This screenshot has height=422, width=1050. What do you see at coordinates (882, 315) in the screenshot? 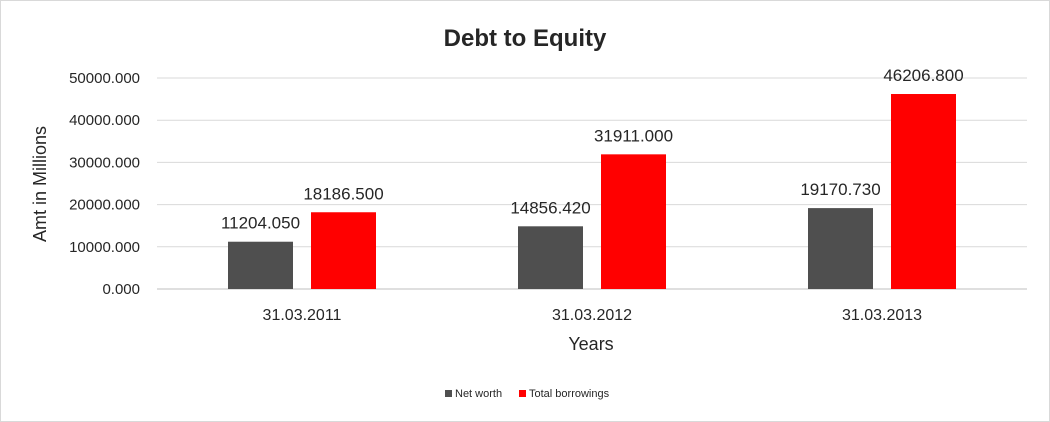
I see `x-tick-label: 31.03.2013` at bounding box center [882, 315].